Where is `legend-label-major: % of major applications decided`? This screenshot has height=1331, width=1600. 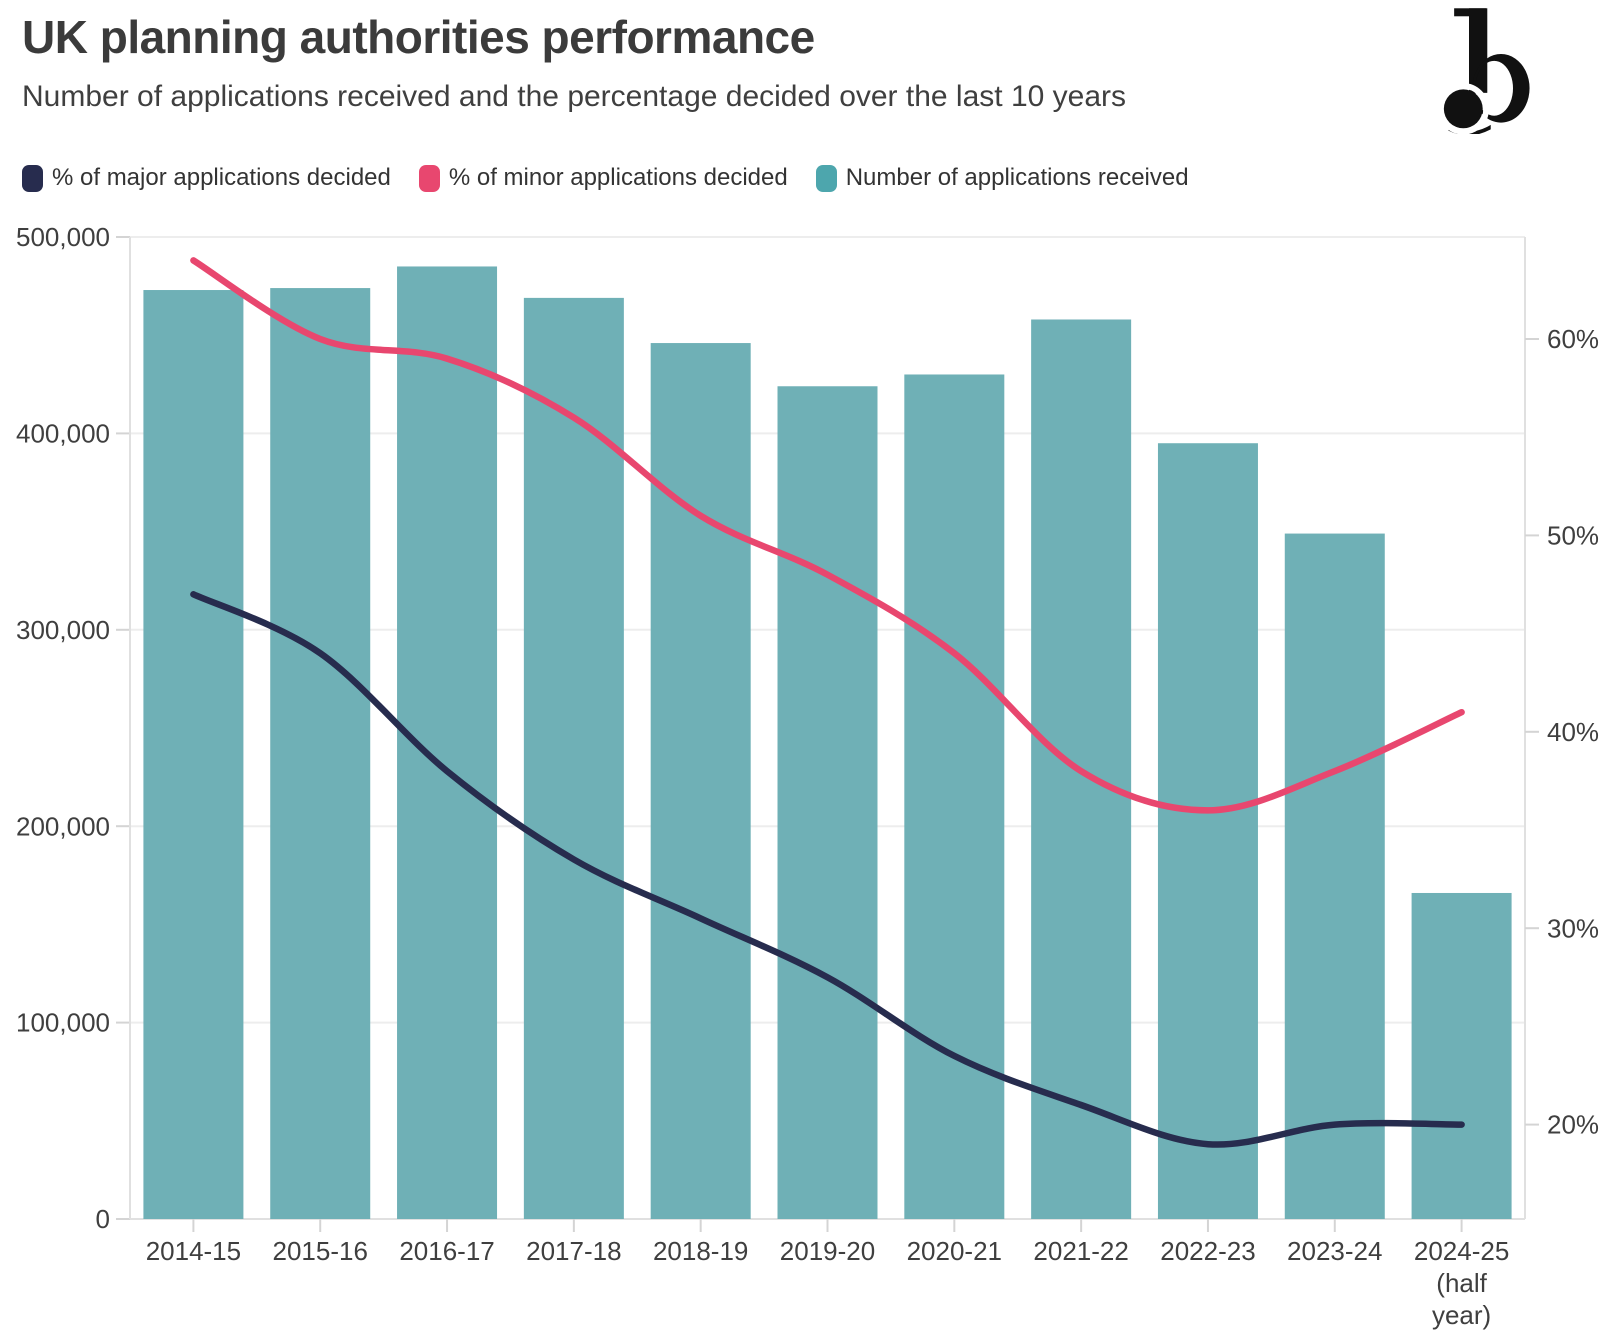
legend-label-major: % of major applications decided is located at coordinates (221, 177).